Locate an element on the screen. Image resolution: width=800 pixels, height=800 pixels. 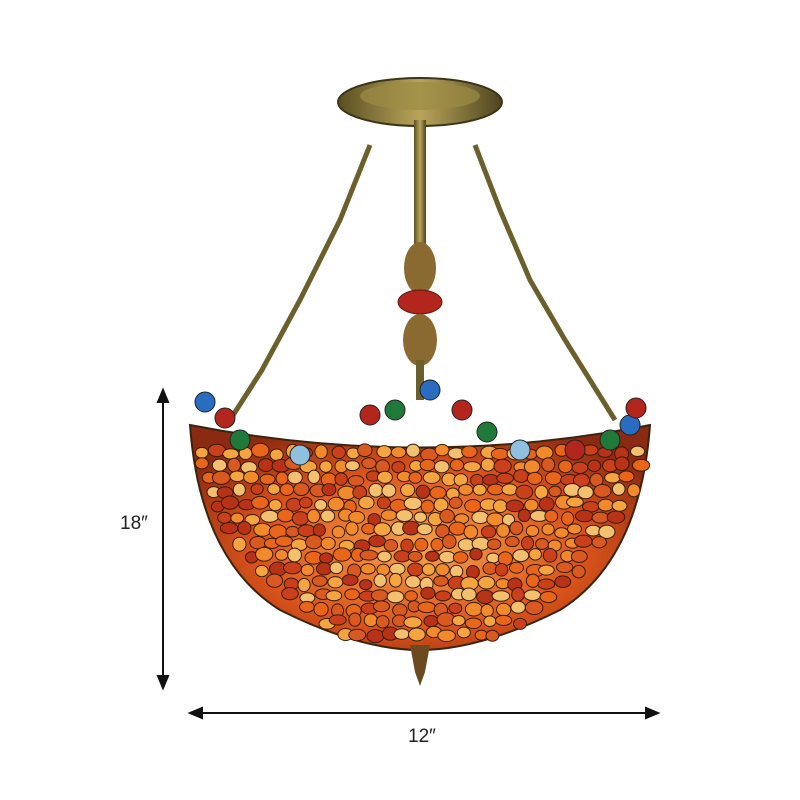
jewel-trim is located at coordinates (420, 422).